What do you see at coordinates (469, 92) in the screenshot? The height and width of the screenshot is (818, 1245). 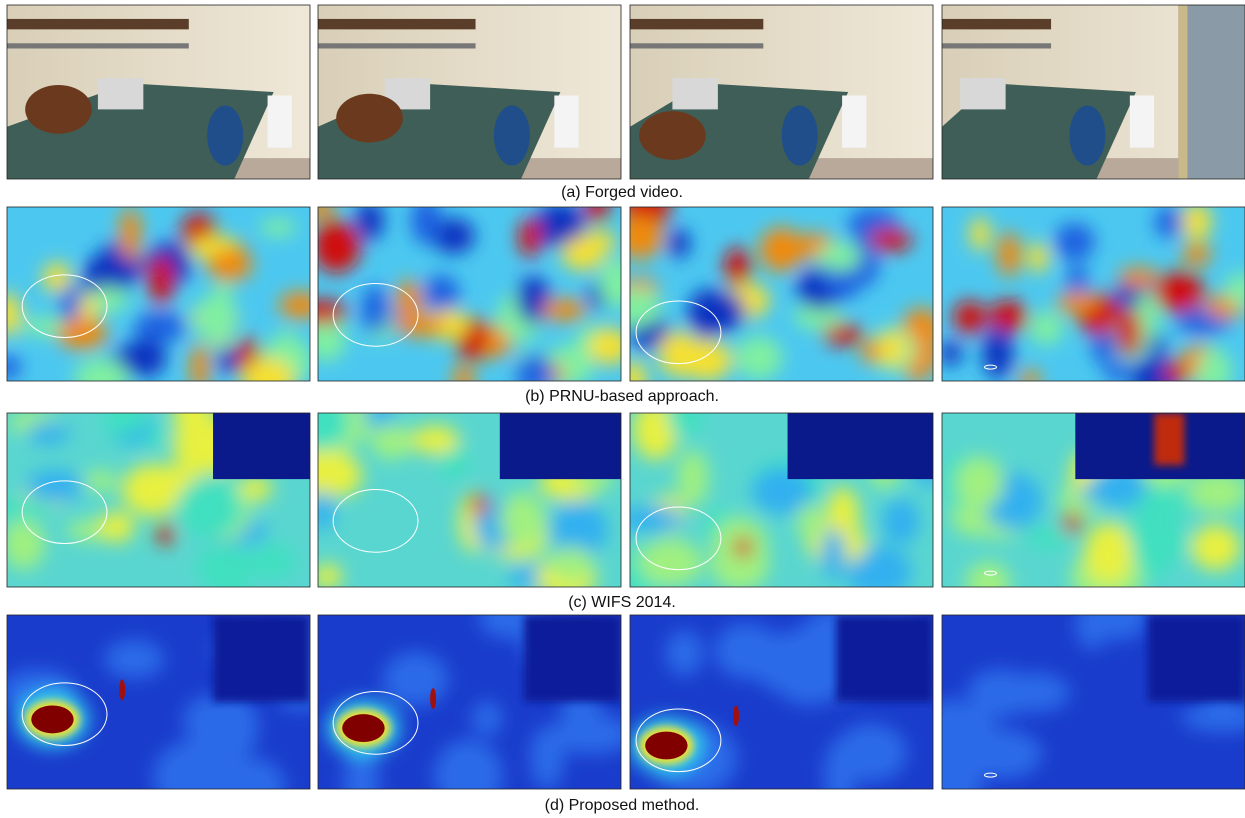 I see `video-frame` at bounding box center [469, 92].